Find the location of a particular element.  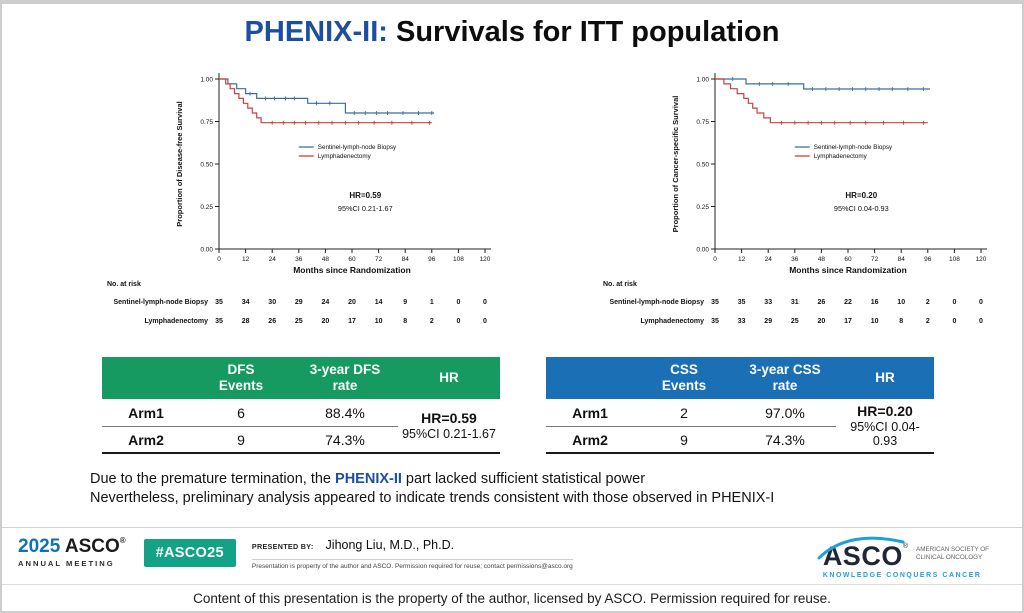

dfs-arm1-label: Arm1 is located at coordinates (146, 413).